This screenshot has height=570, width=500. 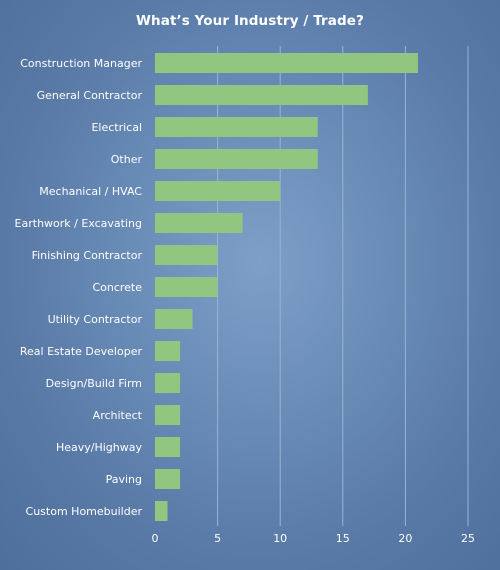 What do you see at coordinates (124, 479) in the screenshot?
I see `category-label: Paving` at bounding box center [124, 479].